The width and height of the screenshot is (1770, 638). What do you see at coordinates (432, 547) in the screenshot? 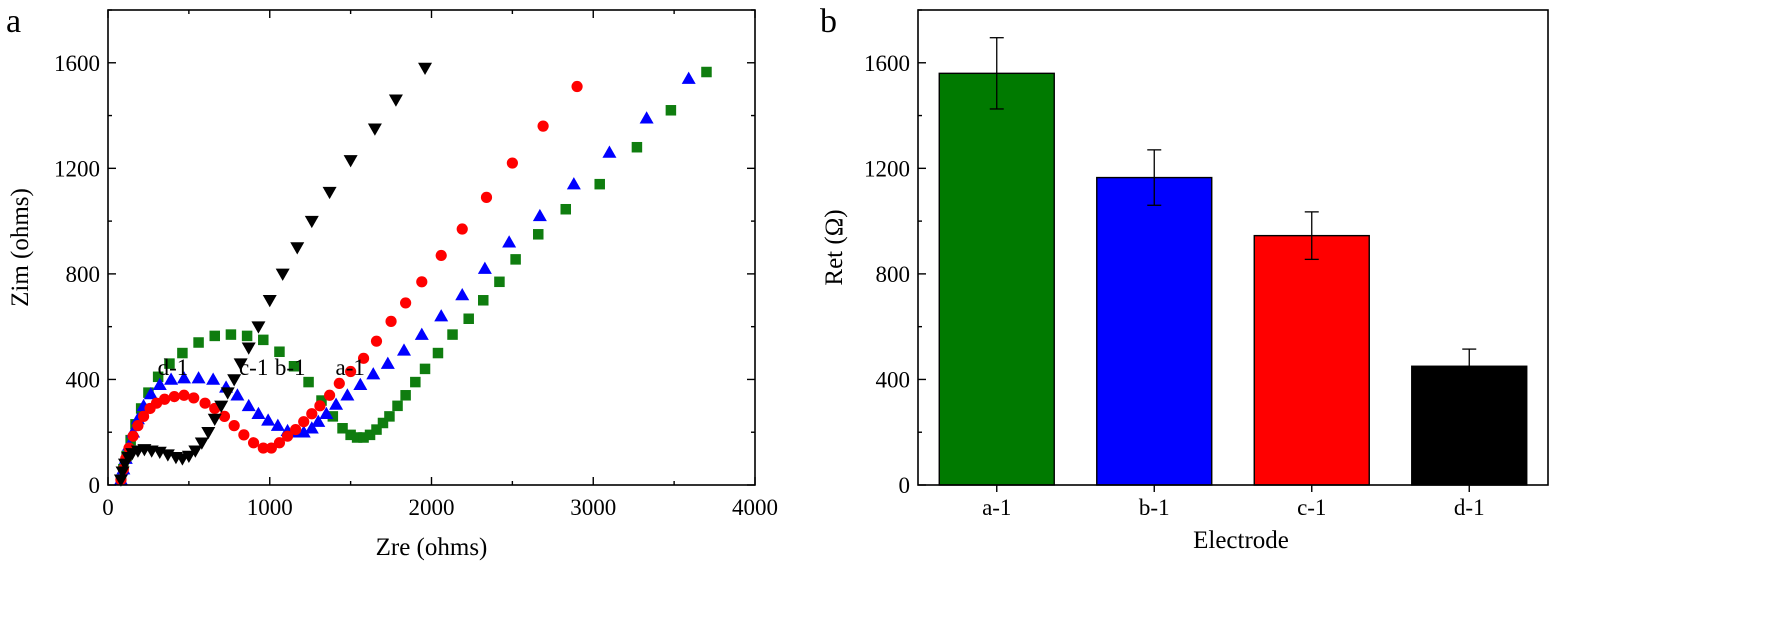
I see `panel-a-x-axis-title: Zre (ohms)` at bounding box center [432, 547].